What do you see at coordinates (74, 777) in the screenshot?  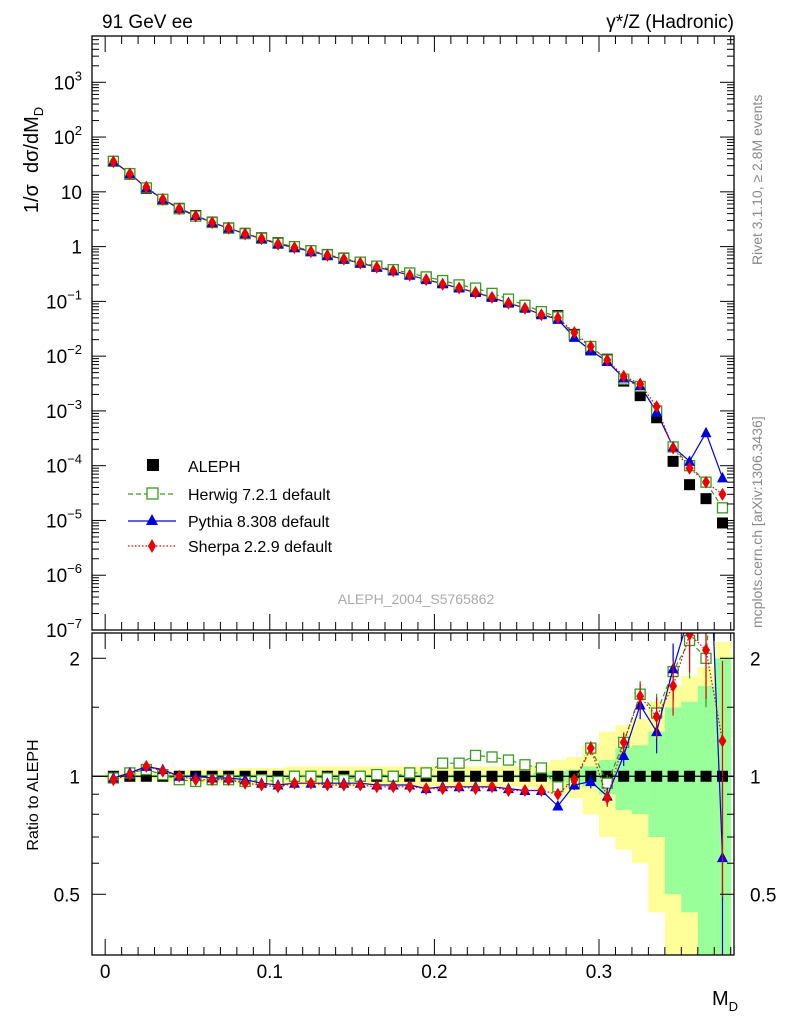 I see `ratio-tick-label: 1` at bounding box center [74, 777].